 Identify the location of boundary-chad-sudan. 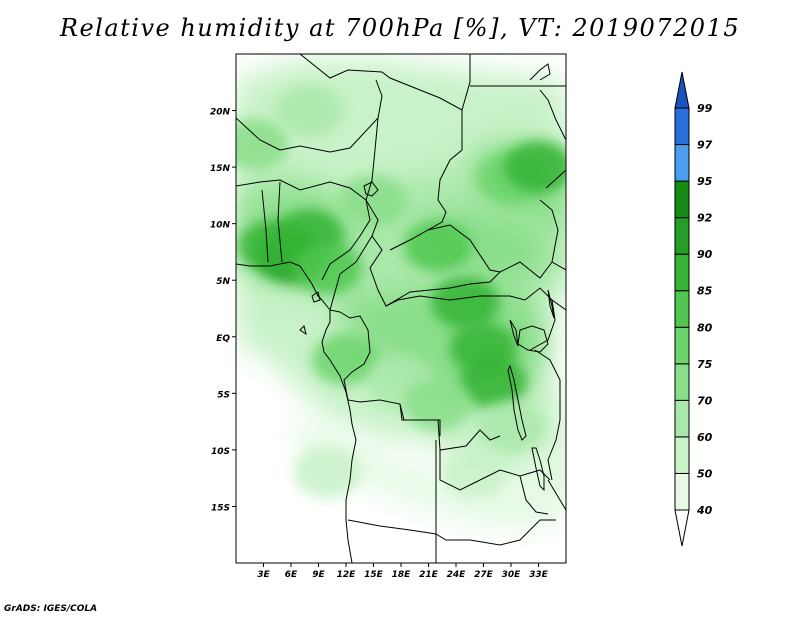
(426, 180).